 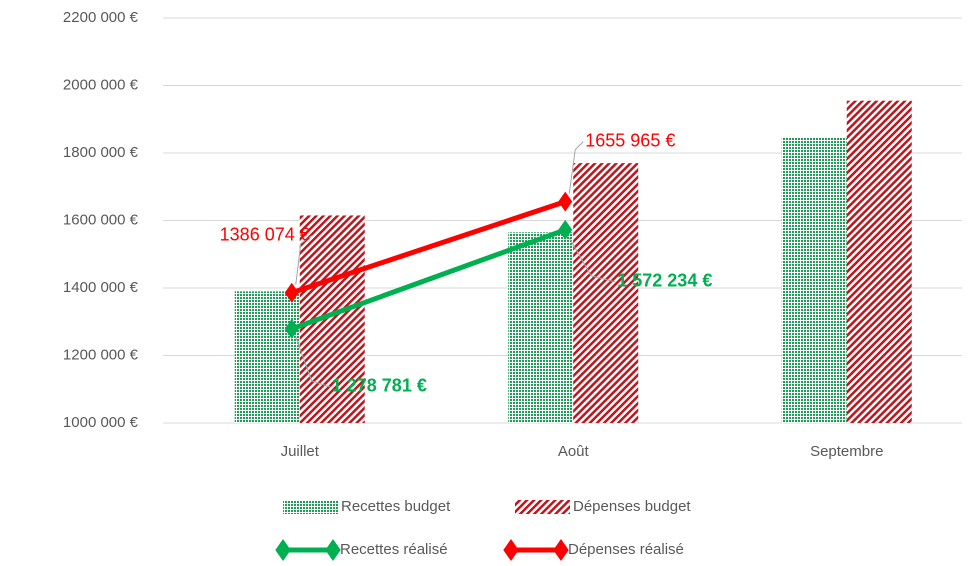 I want to click on x-tick-label: Septembre, so click(x=846, y=451).